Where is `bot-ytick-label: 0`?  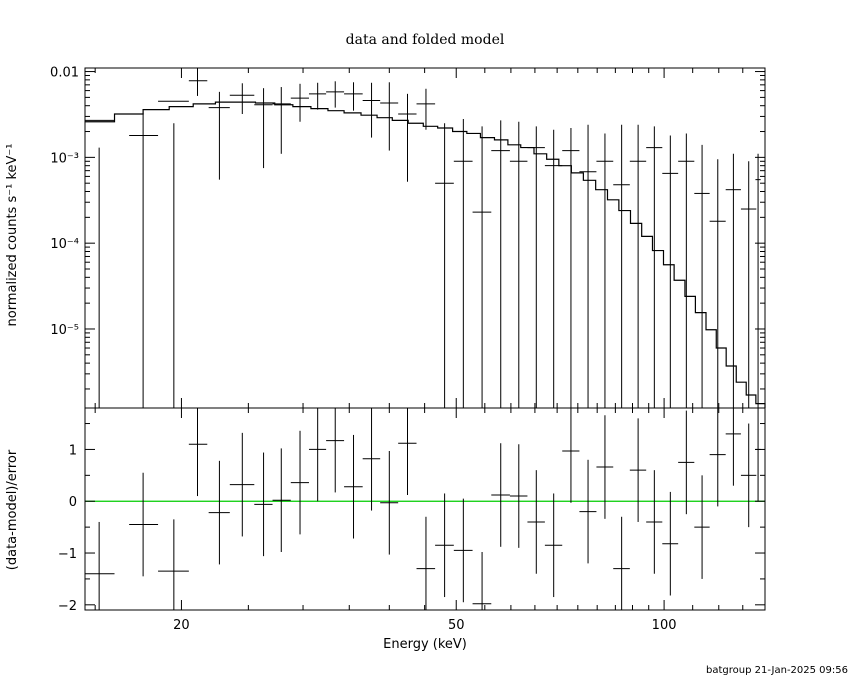 bot-ytick-label: 0 is located at coordinates (73, 502).